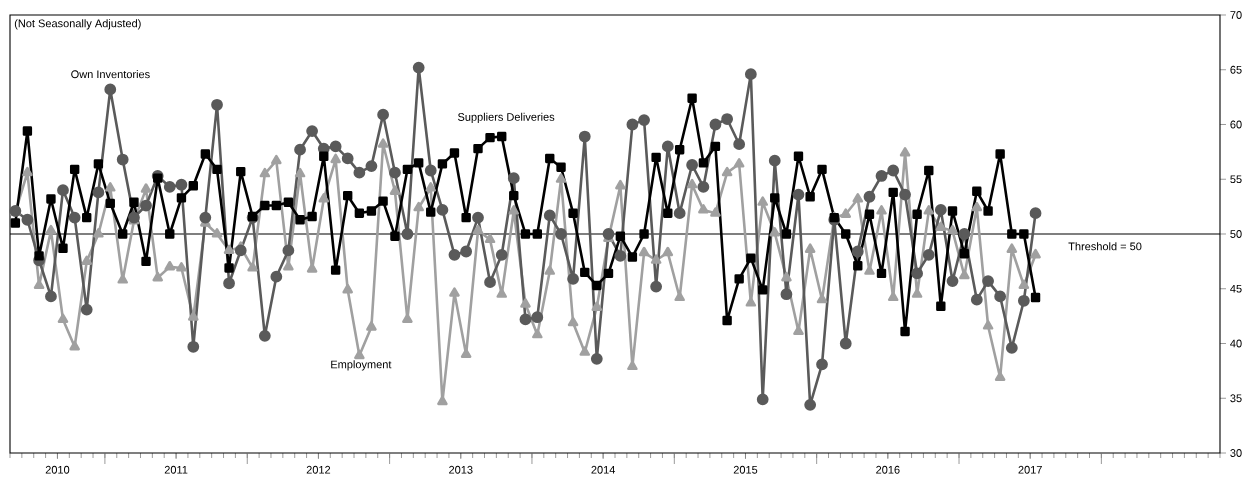  I want to click on x-tick-label: 2015, so click(745, 469).